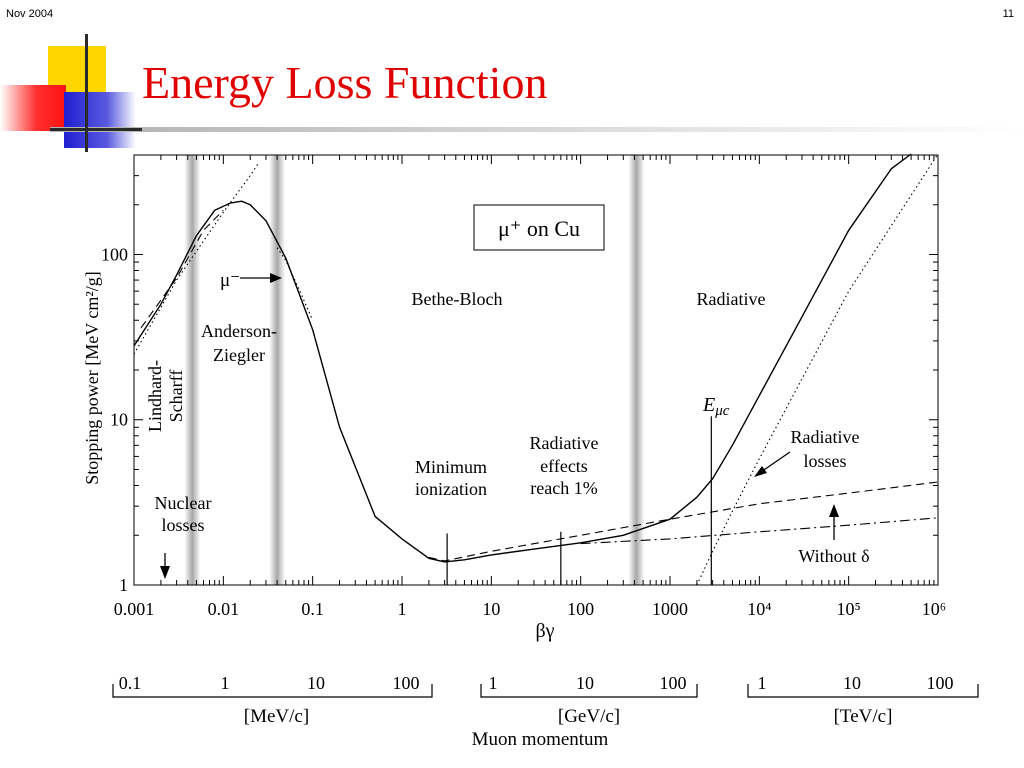 The height and width of the screenshot is (768, 1024). What do you see at coordinates (825, 437) in the screenshot?
I see `radiative-losses-1: Radiative` at bounding box center [825, 437].